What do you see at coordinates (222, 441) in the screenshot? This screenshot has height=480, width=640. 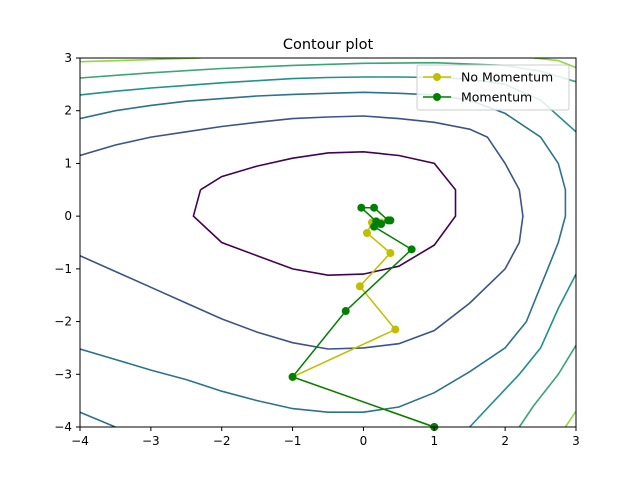 I see `x-tick-label: −2` at bounding box center [222, 441].